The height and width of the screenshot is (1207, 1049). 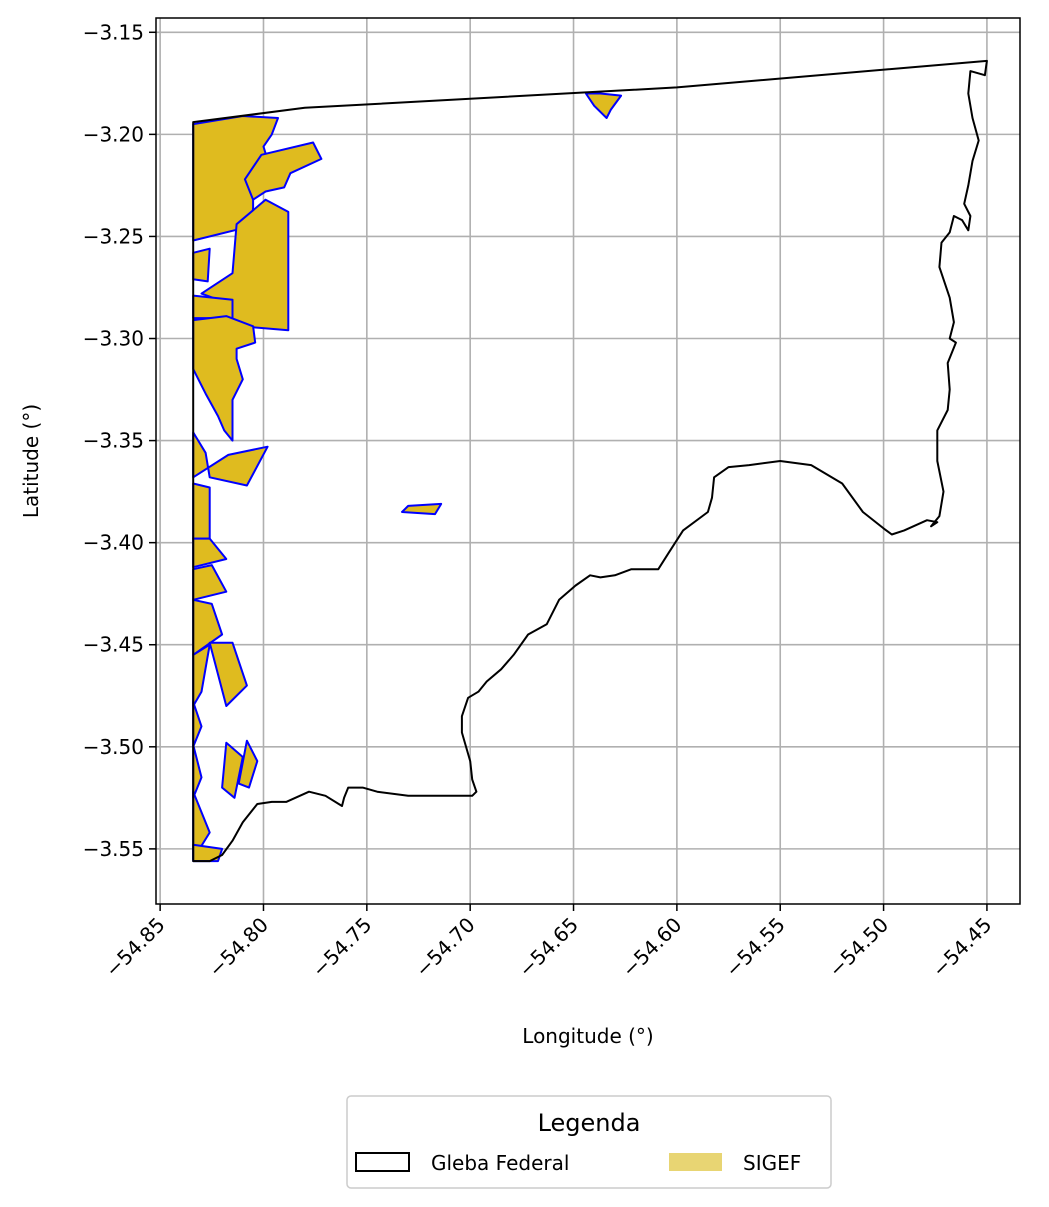 I want to click on y-tick-label-1: −3.20, so click(x=113, y=134).